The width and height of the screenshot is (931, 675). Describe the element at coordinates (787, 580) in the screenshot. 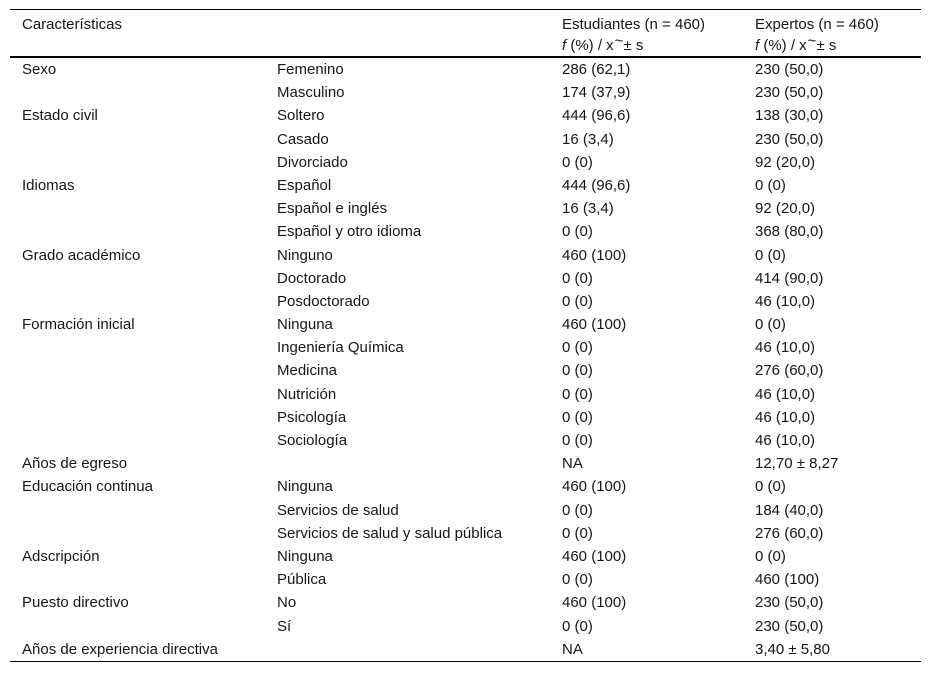

I see `experts-value-cell: 460 (100)` at that location.